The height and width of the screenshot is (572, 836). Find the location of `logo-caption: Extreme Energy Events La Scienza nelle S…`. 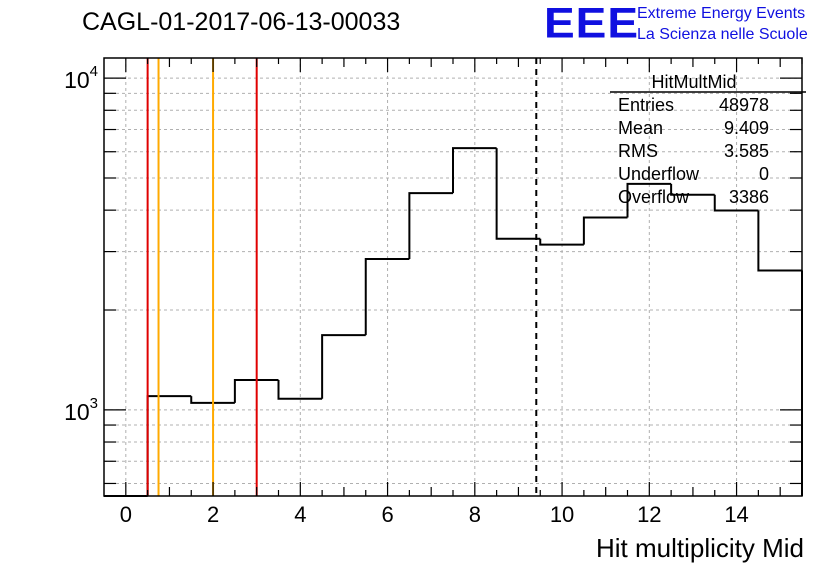

logo-caption: Extreme Energy Events La Scienza nelle S… is located at coordinates (722, 24).